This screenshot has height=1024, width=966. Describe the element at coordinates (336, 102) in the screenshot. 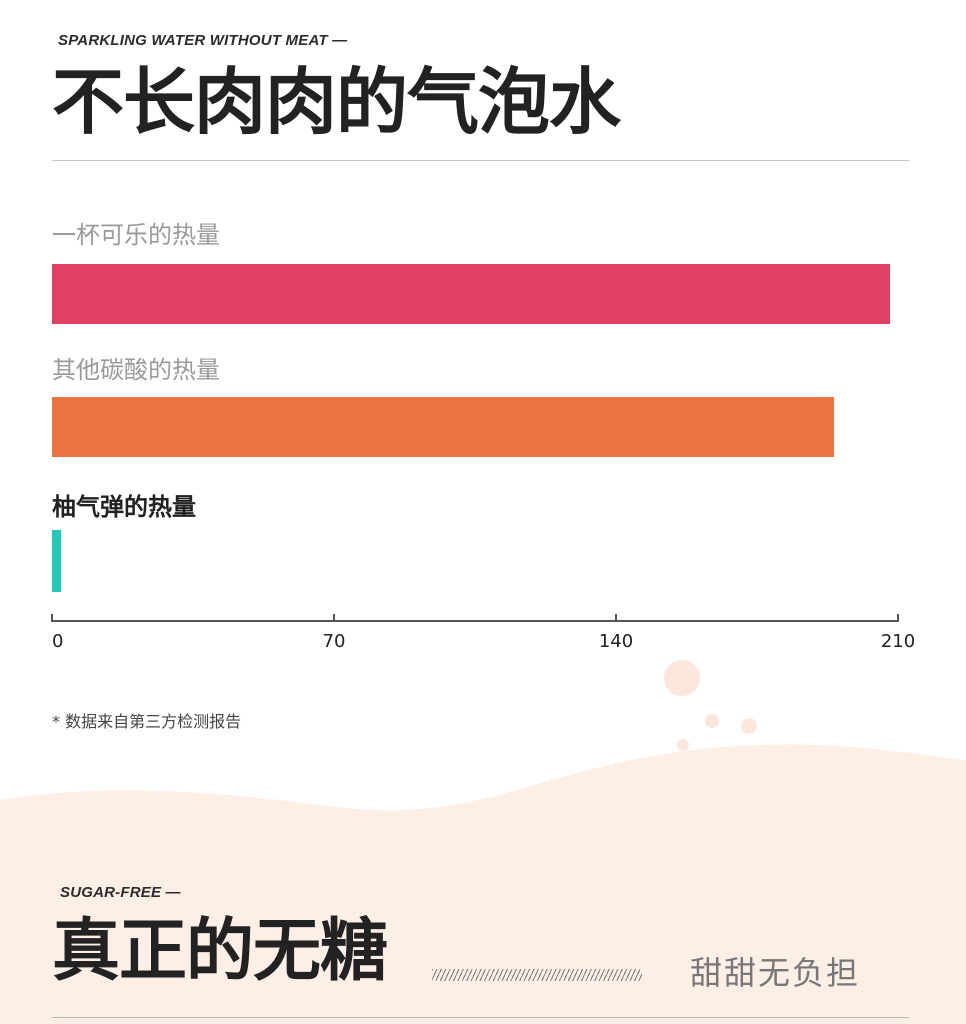

I see `page-title: 不长肉肉的气泡水` at that location.